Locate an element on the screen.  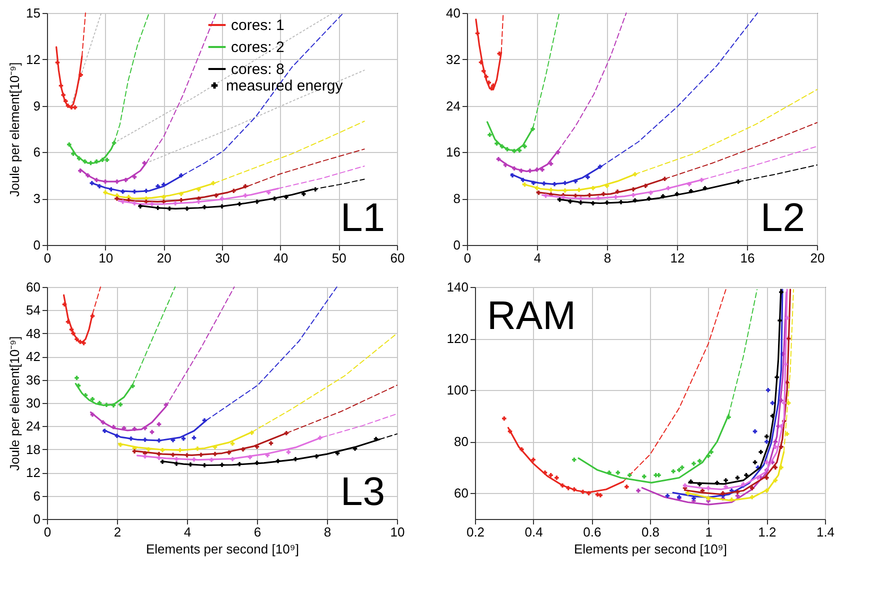
y-tick-label: 15 is located at coordinates (33, 13).